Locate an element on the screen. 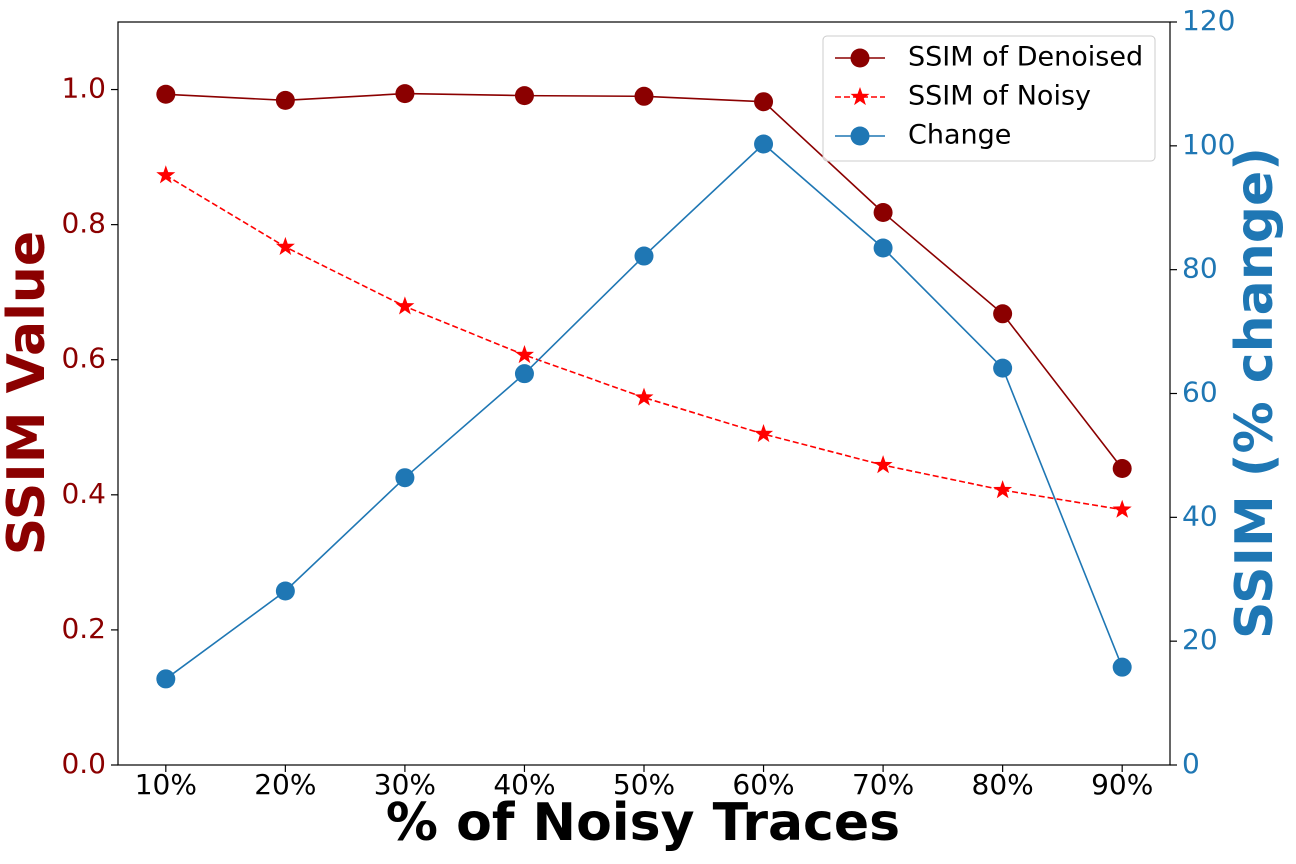 The width and height of the screenshot is (1296, 864). x-tick-label: 30% is located at coordinates (405, 784).